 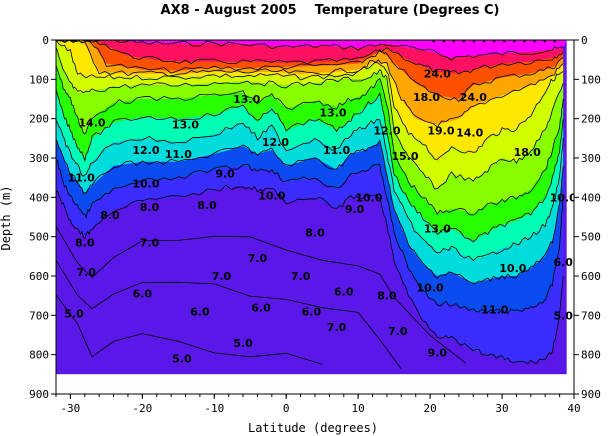 What do you see at coordinates (189, 329) in the screenshot?
I see `isotherm-d5` at bounding box center [189, 329].